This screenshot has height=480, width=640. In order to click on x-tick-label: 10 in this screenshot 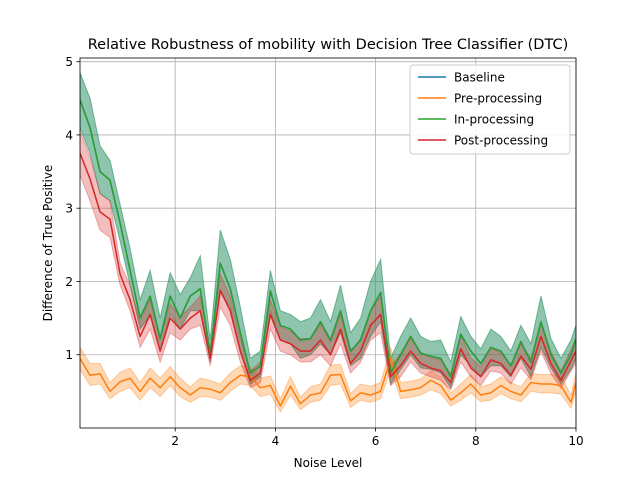, I will do `click(575, 441)`.